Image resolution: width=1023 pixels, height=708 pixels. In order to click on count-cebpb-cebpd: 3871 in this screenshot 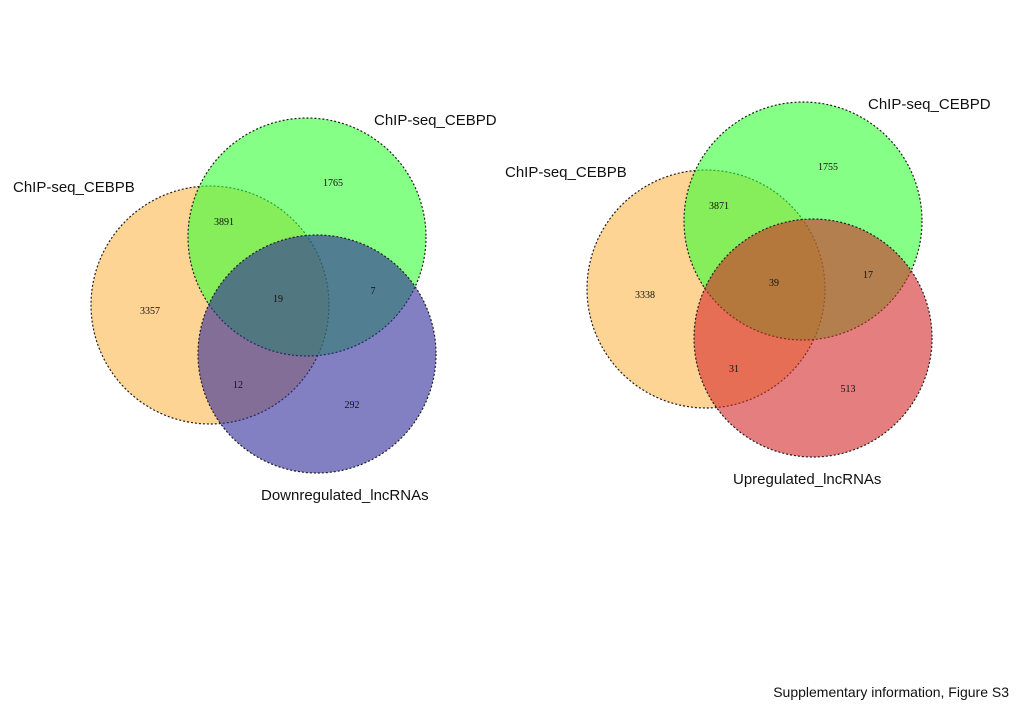, I will do `click(719, 206)`.